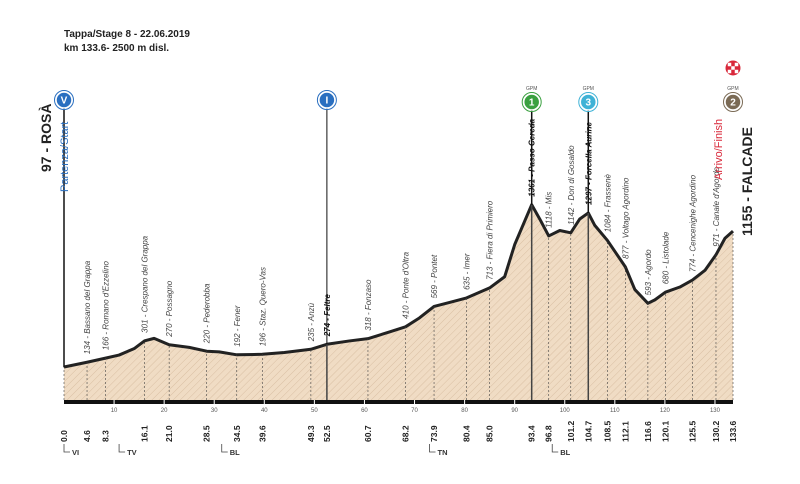 The image size is (800, 484). I want to click on marker-icon-label: I, so click(327, 101).